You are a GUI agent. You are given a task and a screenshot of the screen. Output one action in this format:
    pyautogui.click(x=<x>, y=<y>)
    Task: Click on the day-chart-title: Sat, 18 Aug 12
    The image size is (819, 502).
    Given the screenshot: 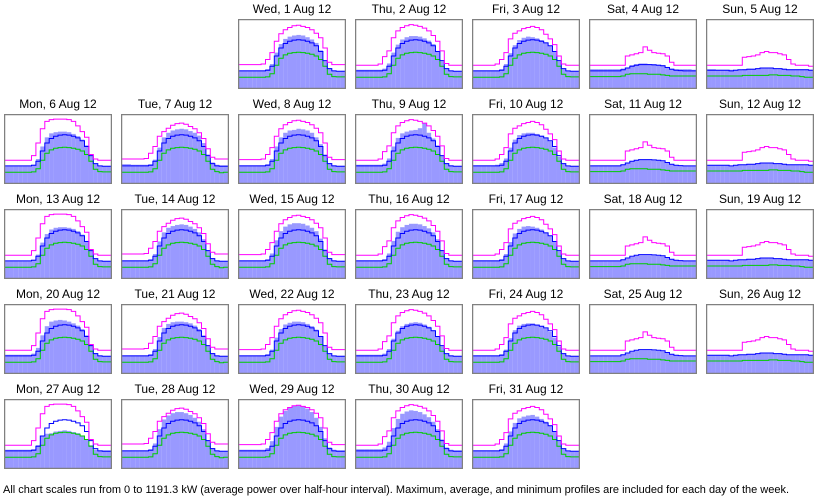 What is the action you would take?
    pyautogui.click(x=643, y=199)
    